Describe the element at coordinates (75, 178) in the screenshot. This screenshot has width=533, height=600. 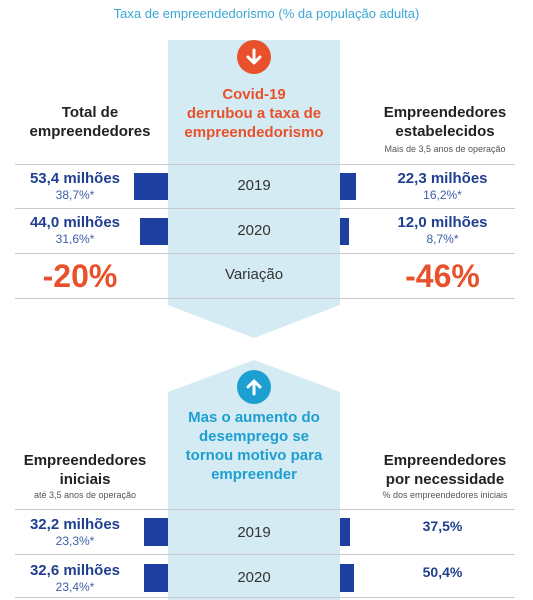
I see `total-value-2019: 53,4 milhões` at that location.